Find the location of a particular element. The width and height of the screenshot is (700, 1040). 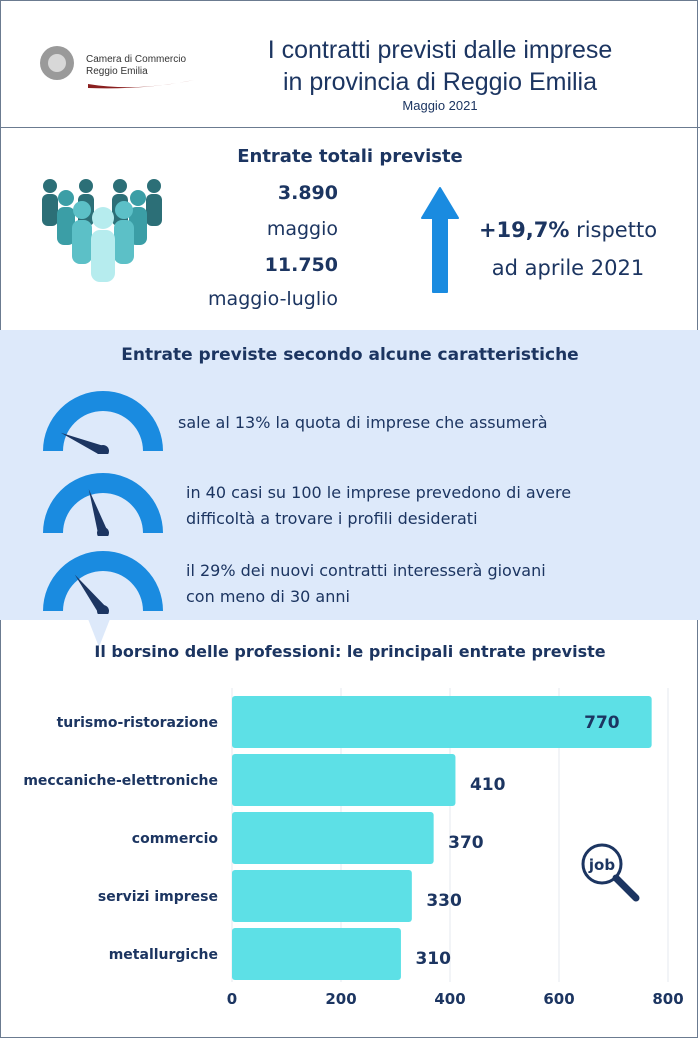

people-group-icon is located at coordinates (102, 230).